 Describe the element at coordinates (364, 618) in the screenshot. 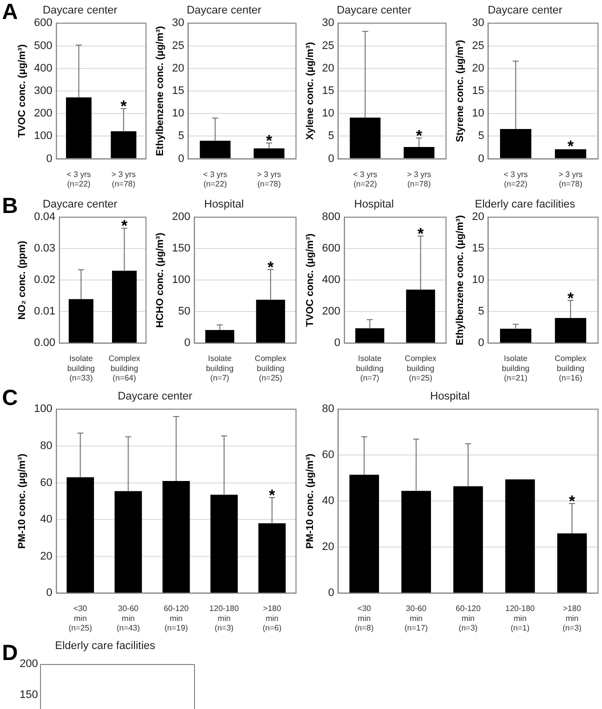

I see `x-tick-label: <30 min (n=8)` at that location.